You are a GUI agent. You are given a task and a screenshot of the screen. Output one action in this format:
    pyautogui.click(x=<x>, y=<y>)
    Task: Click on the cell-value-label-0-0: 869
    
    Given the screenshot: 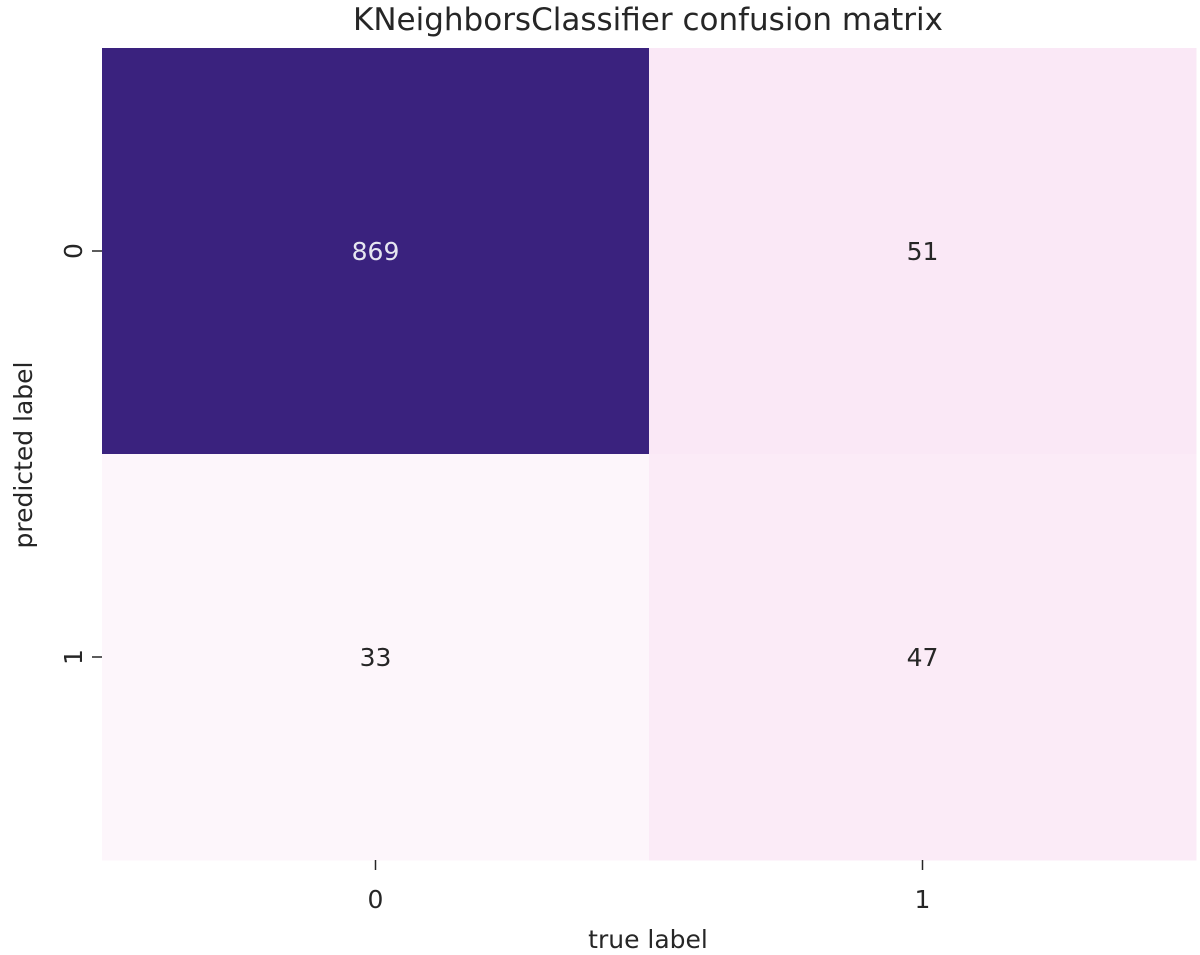 What is the action you would take?
    pyautogui.click(x=376, y=251)
    